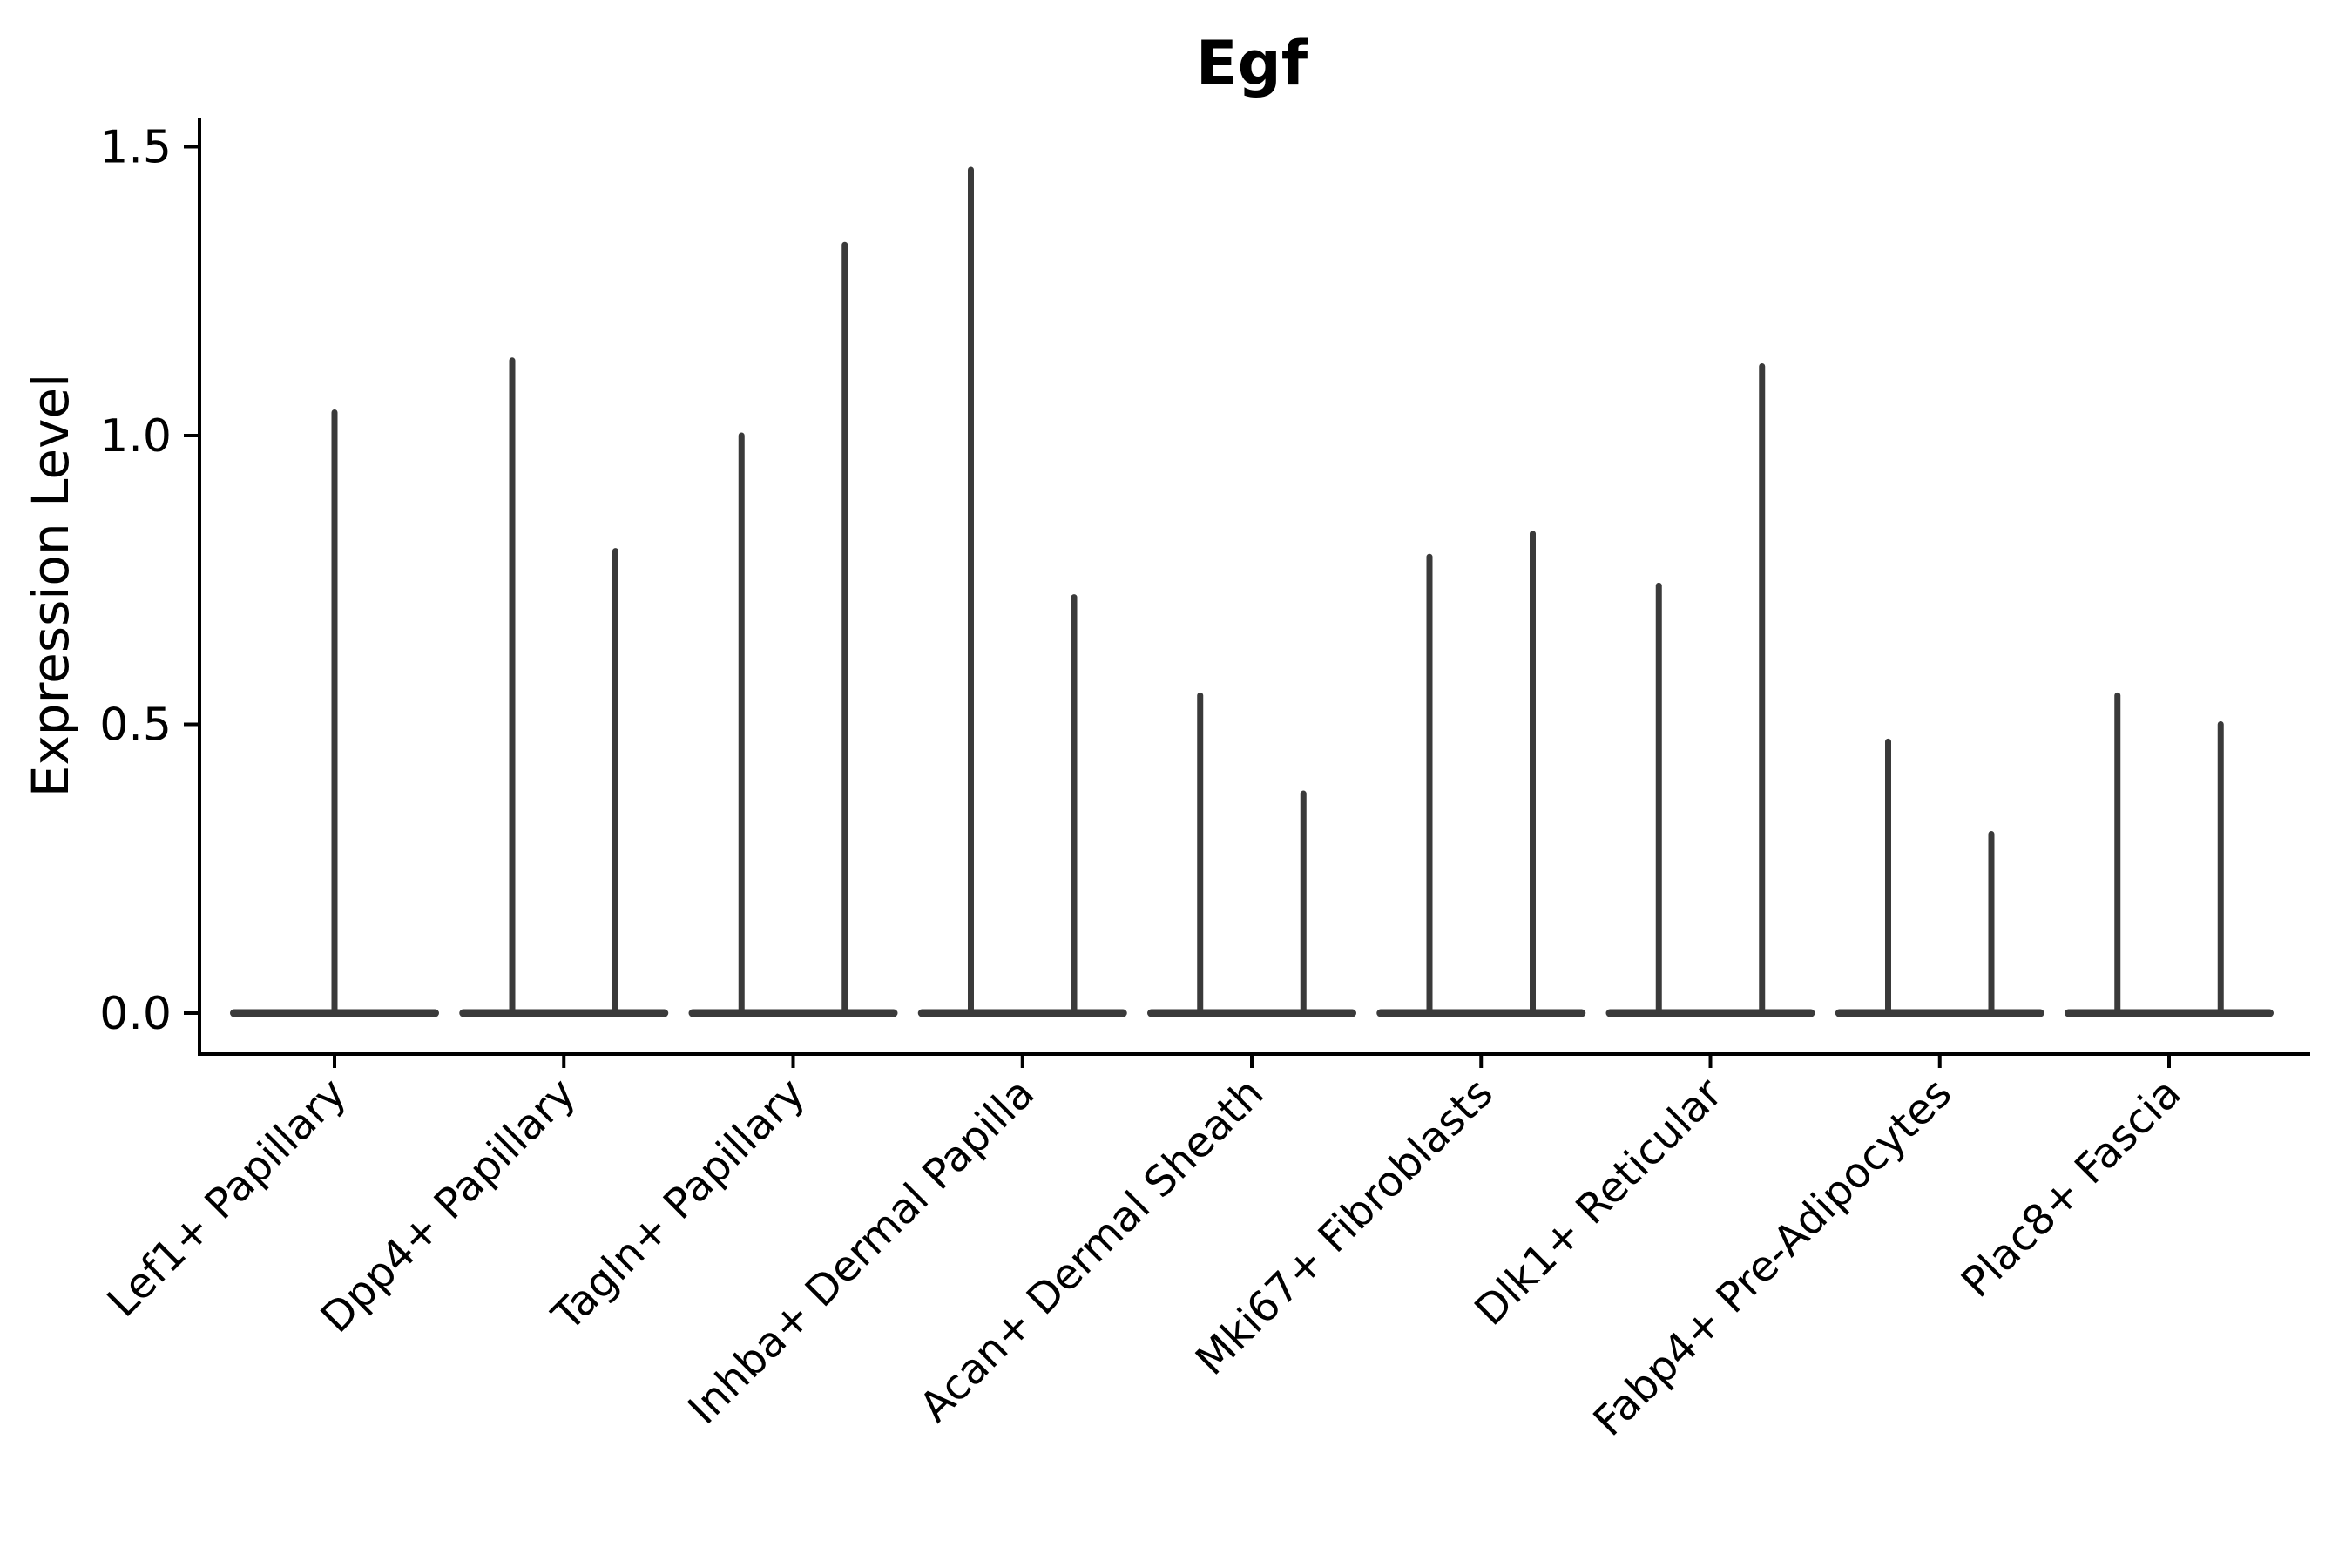  I want to click on y-tick-label: 0.5, so click(135, 726).